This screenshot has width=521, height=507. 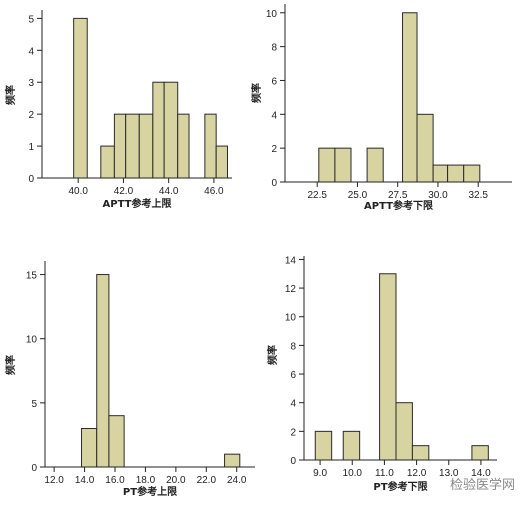 What do you see at coordinates (214, 191) in the screenshot?
I see `x-tick-label: 46.0` at bounding box center [214, 191].